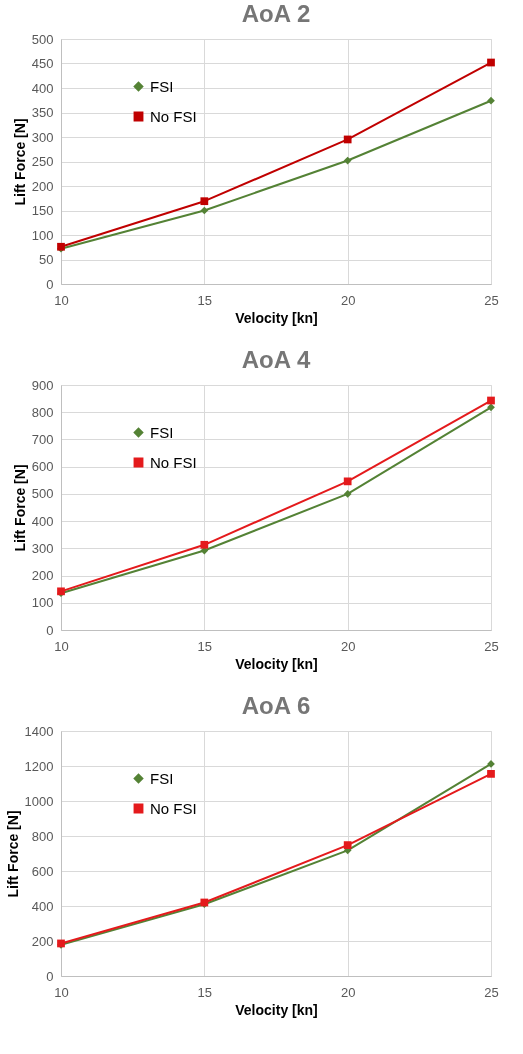  Describe the element at coordinates (42, 210) in the screenshot. I see `y-tick-label: 150` at that location.